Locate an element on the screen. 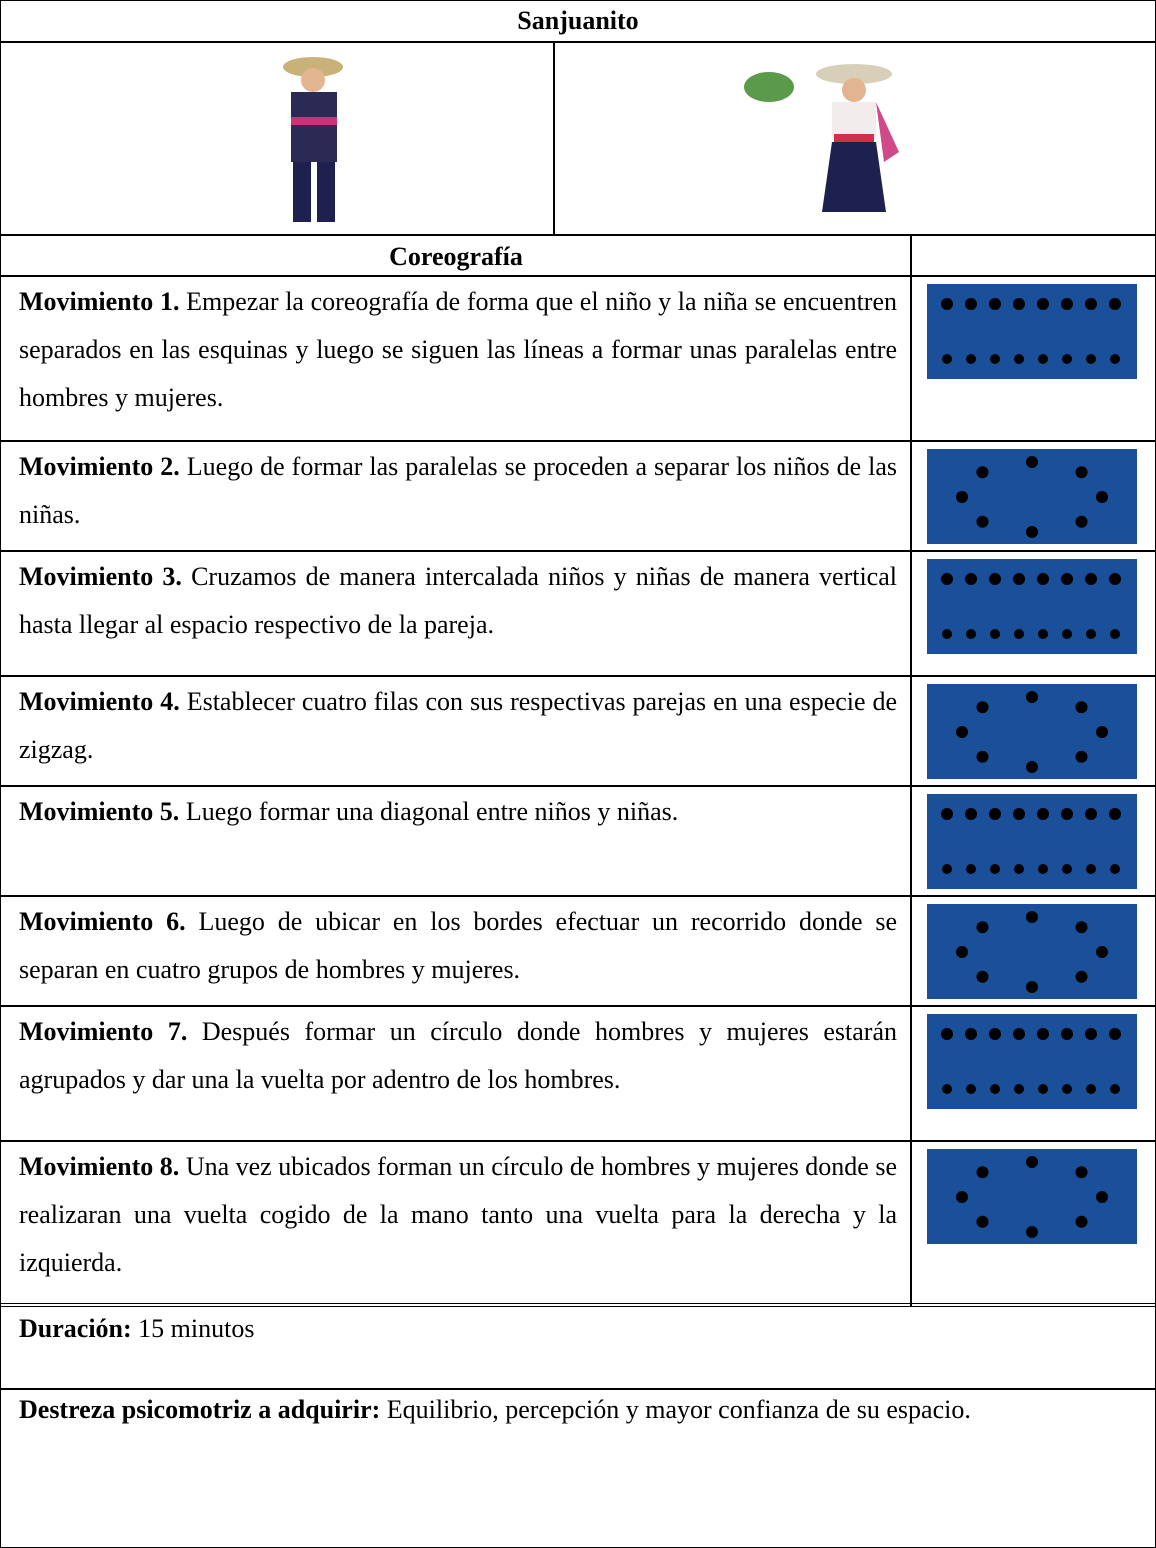 The height and width of the screenshot is (1548, 1156). duration-label: Duración: is located at coordinates (75, 1328).